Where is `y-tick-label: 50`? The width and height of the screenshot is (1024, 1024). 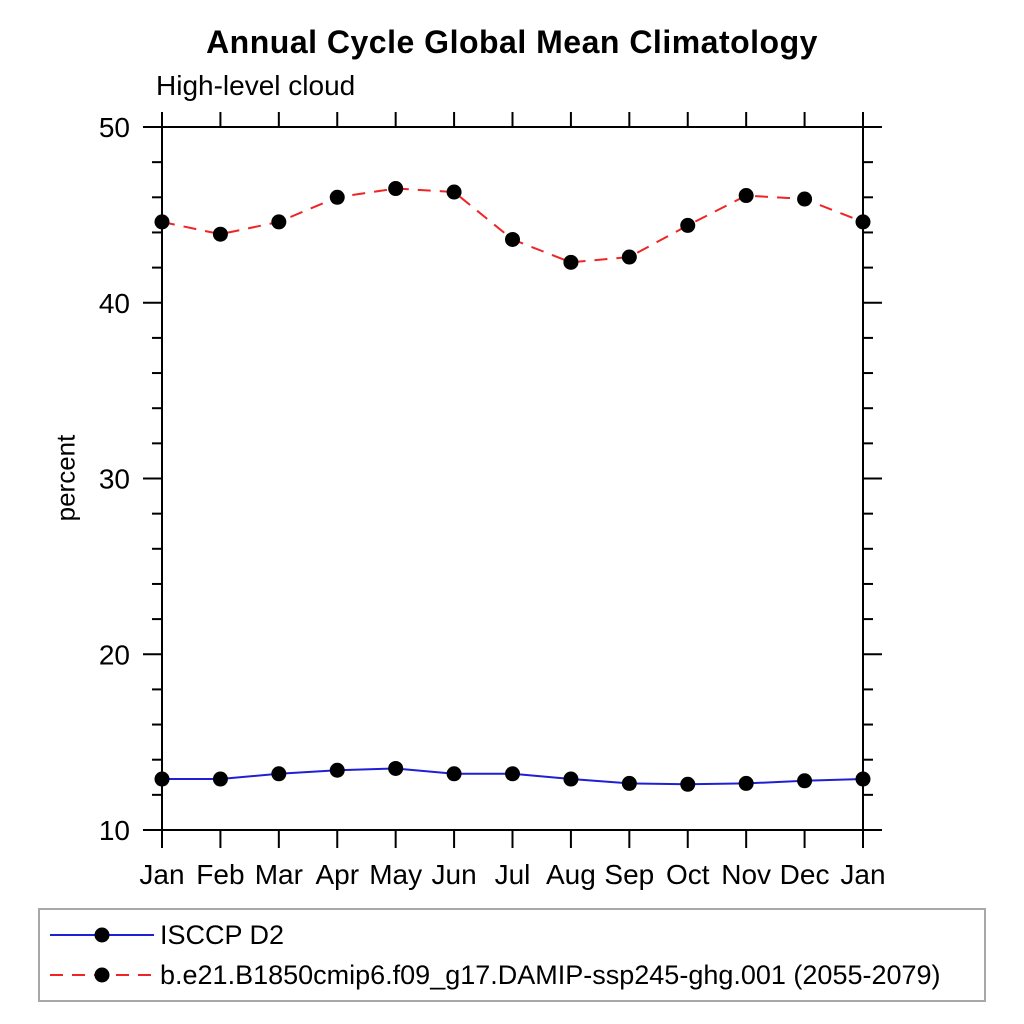
y-tick-label: 50 is located at coordinates (114, 127).